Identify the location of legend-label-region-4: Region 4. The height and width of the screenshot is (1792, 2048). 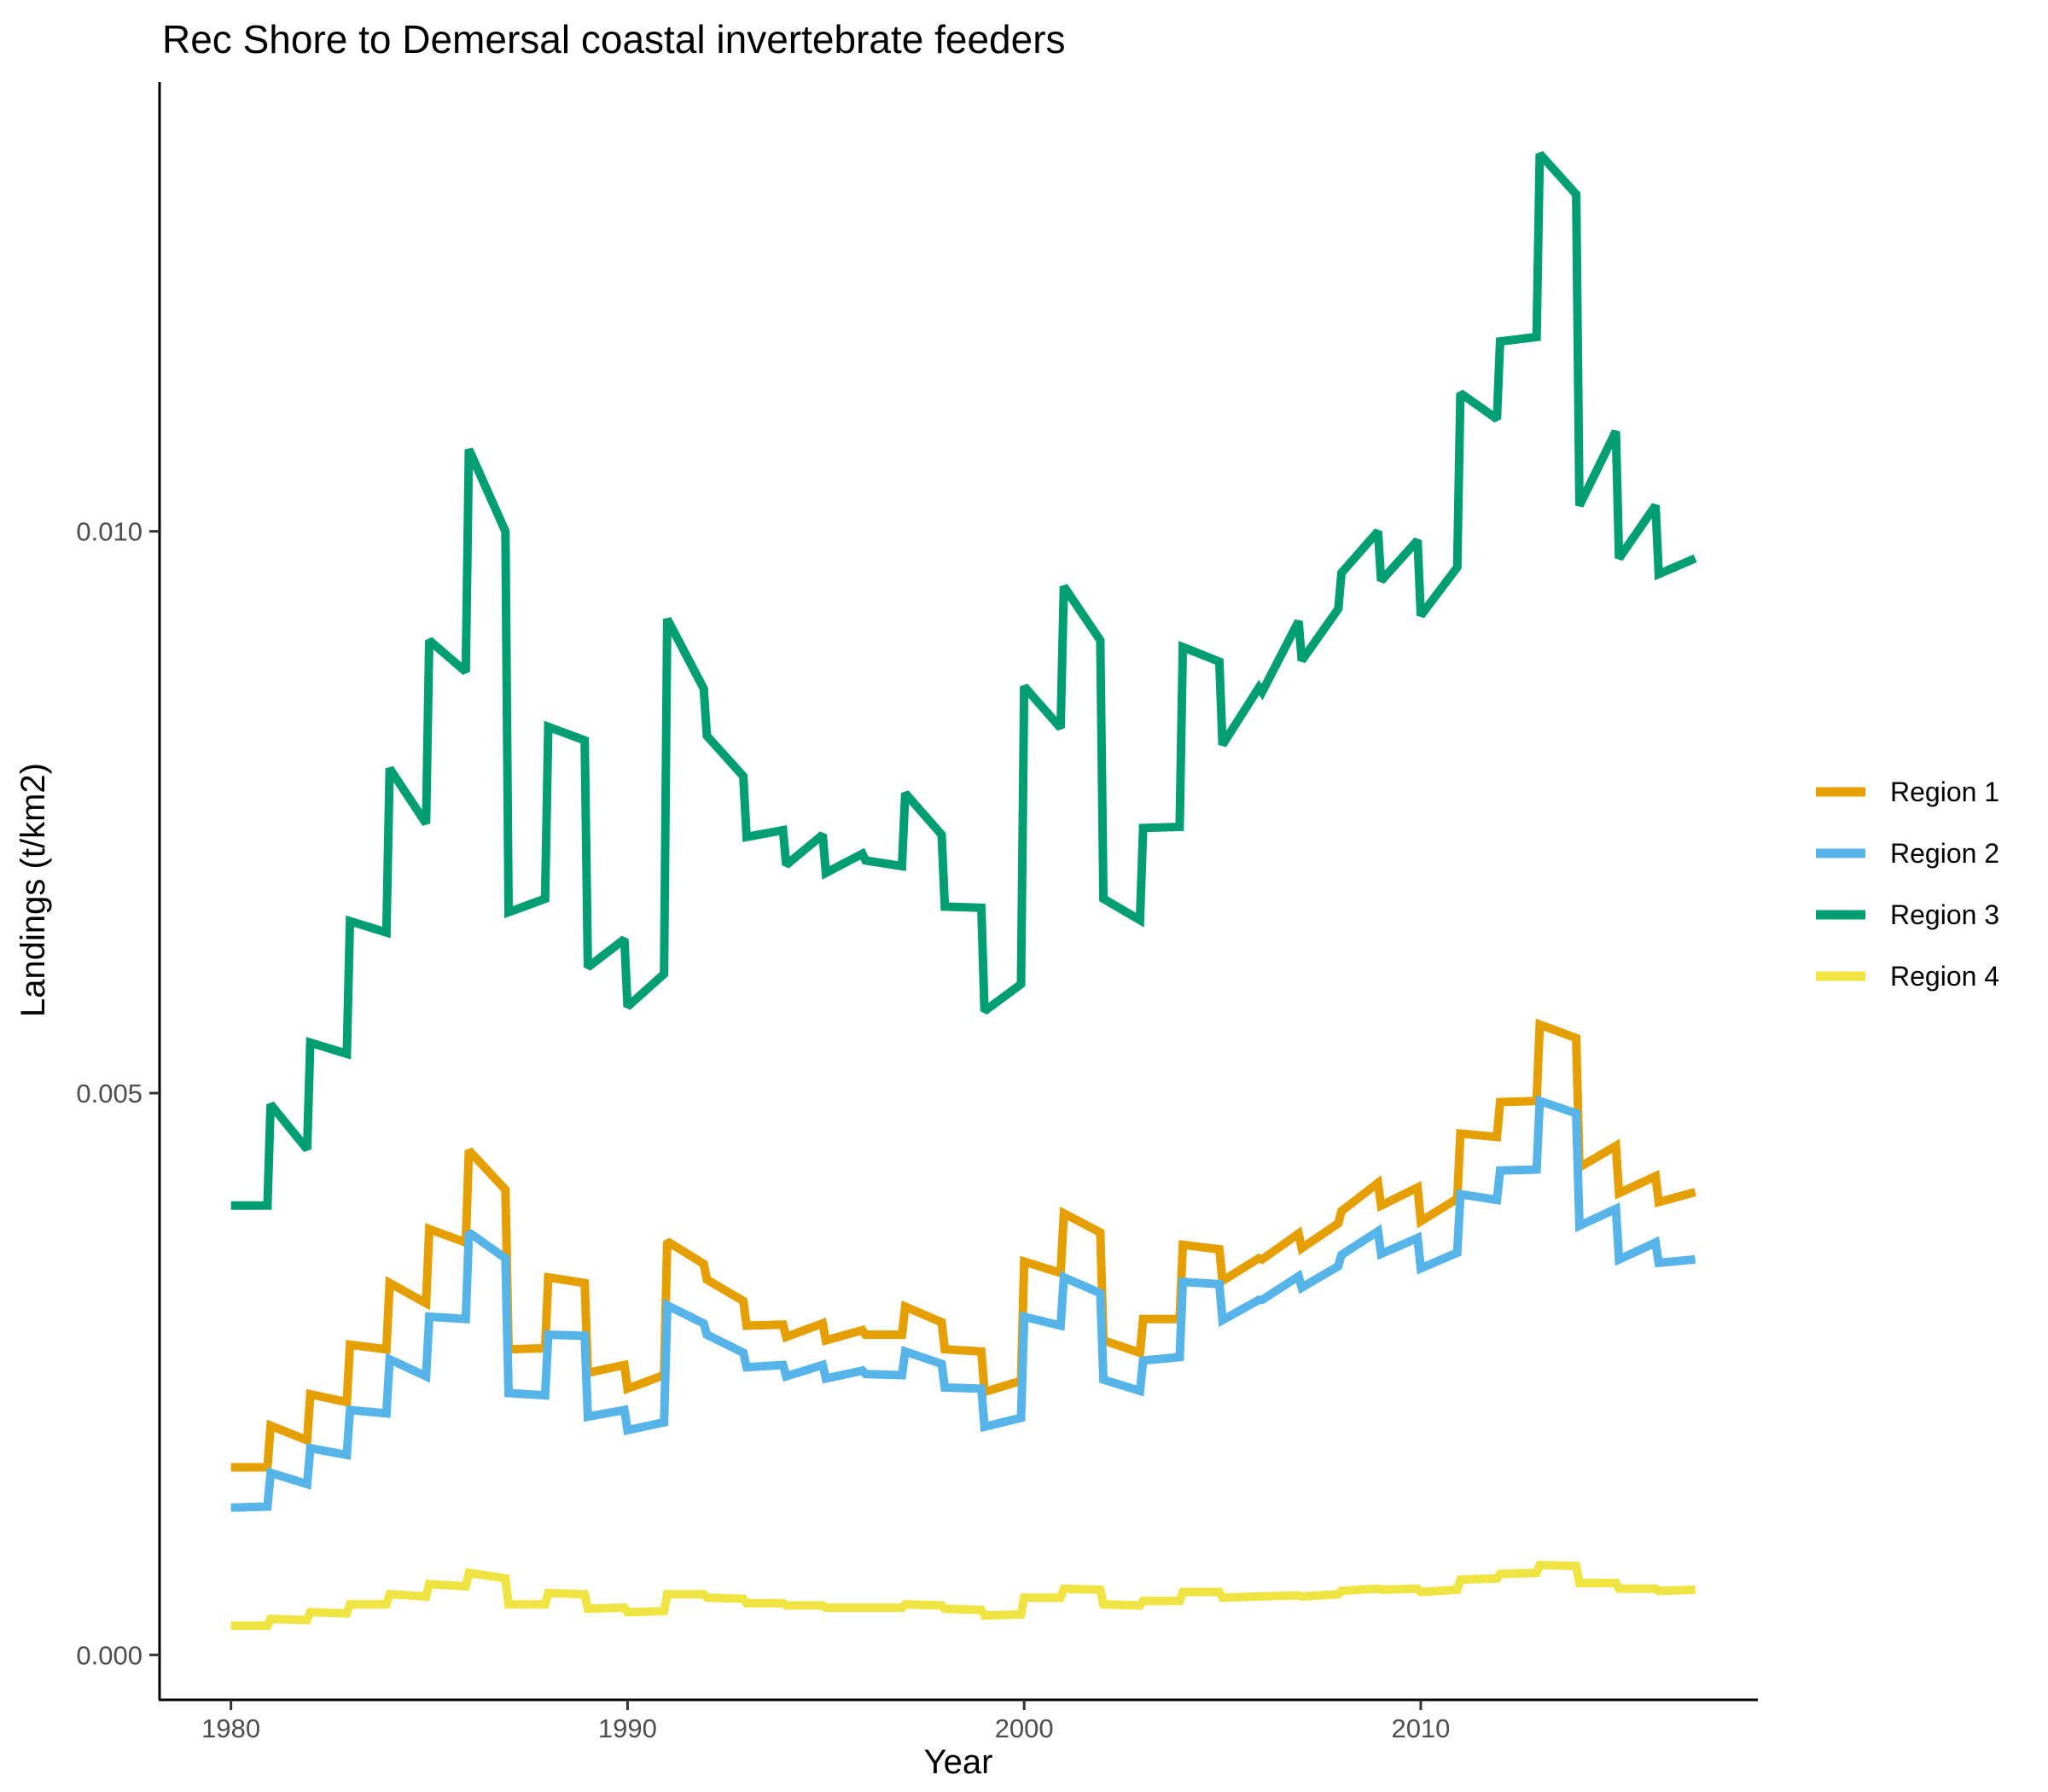
(1945, 977).